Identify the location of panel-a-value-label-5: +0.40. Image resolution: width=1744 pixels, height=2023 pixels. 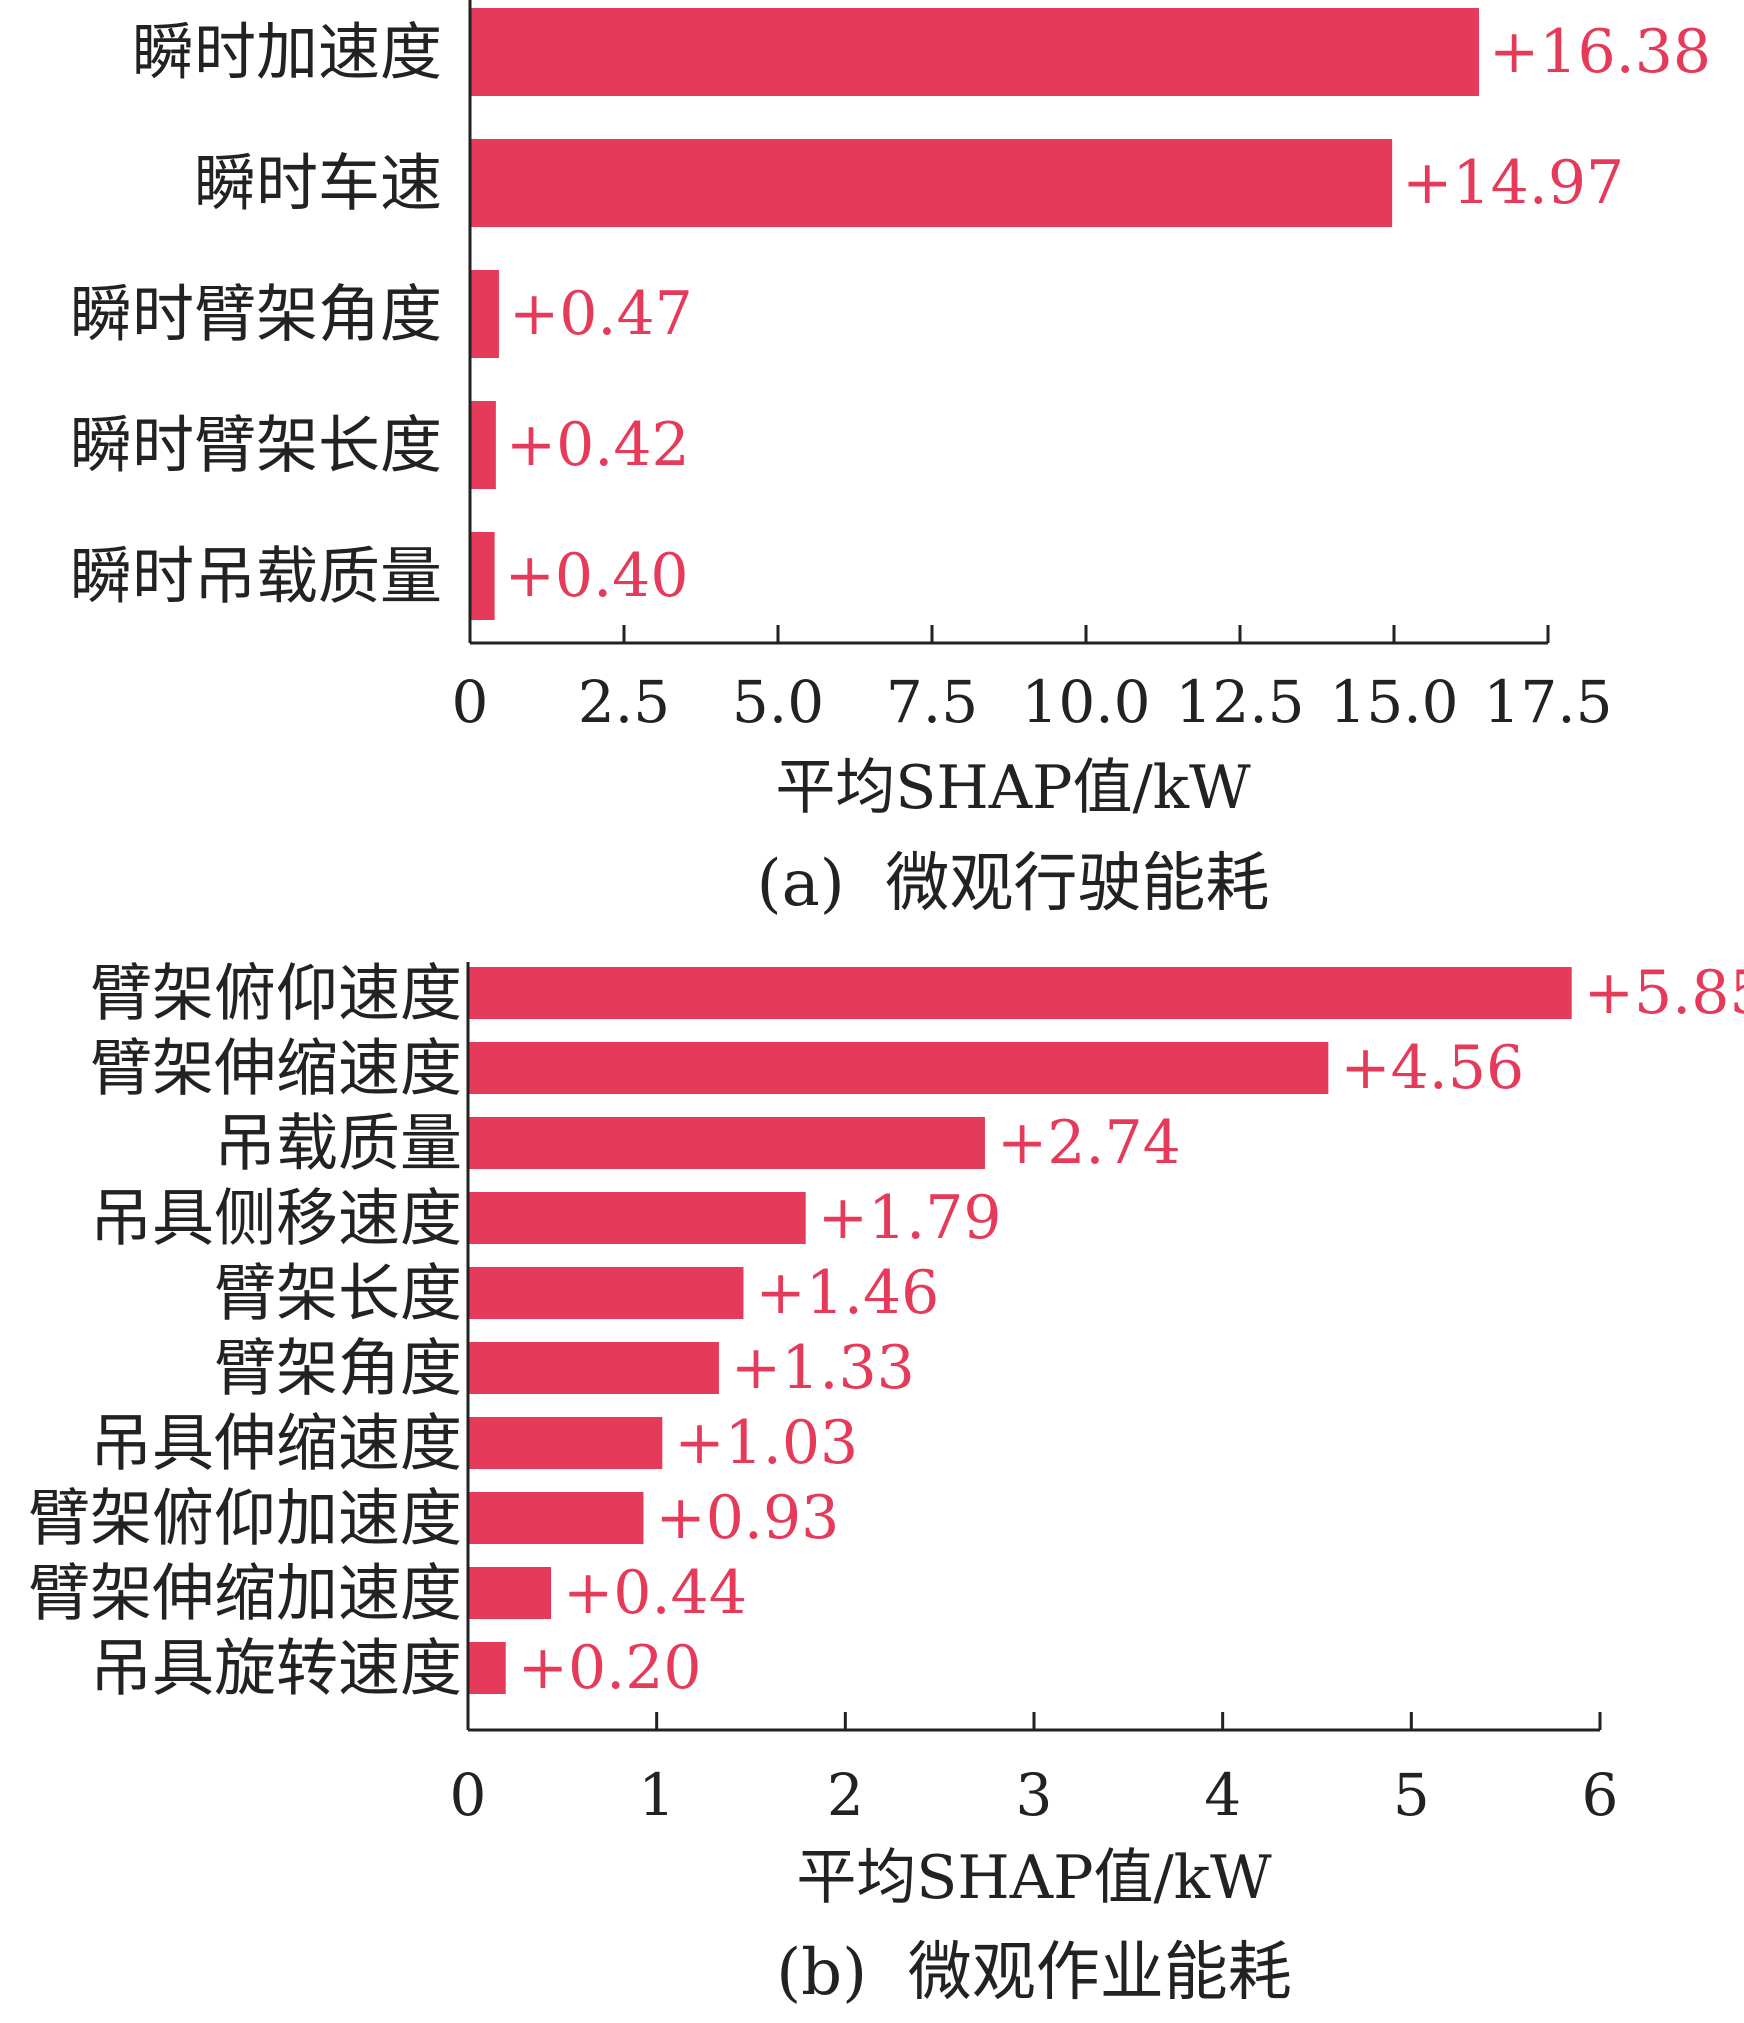
(597, 576).